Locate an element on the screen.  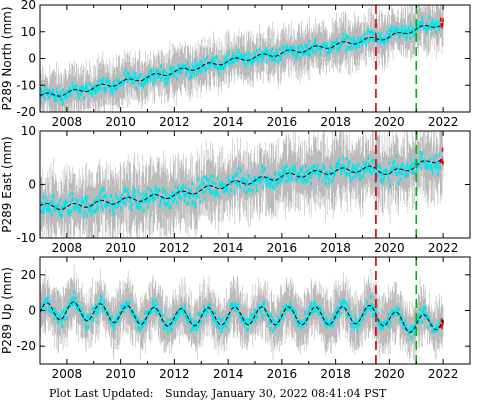
up-y-tick-label: -20 is located at coordinates (26, 346).